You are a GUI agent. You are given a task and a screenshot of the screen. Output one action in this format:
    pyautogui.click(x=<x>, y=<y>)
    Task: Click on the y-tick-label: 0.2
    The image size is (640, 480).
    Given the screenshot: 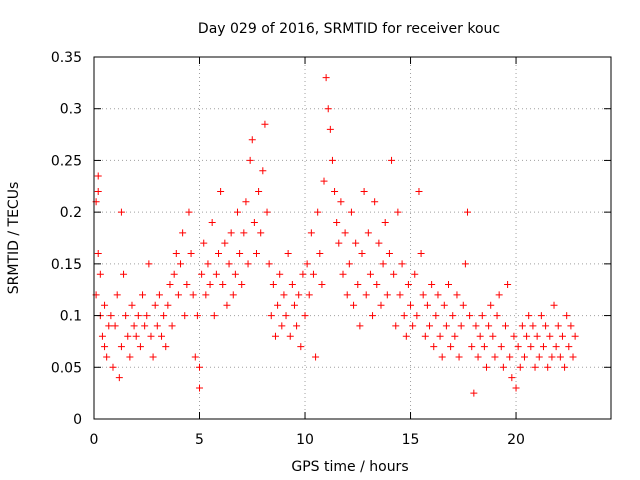 What is the action you would take?
    pyautogui.click(x=71, y=213)
    